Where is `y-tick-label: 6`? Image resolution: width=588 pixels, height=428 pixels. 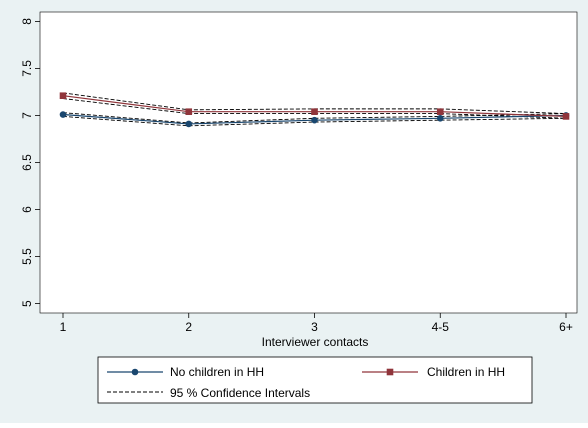 y-tick-label: 6 is located at coordinates (27, 209).